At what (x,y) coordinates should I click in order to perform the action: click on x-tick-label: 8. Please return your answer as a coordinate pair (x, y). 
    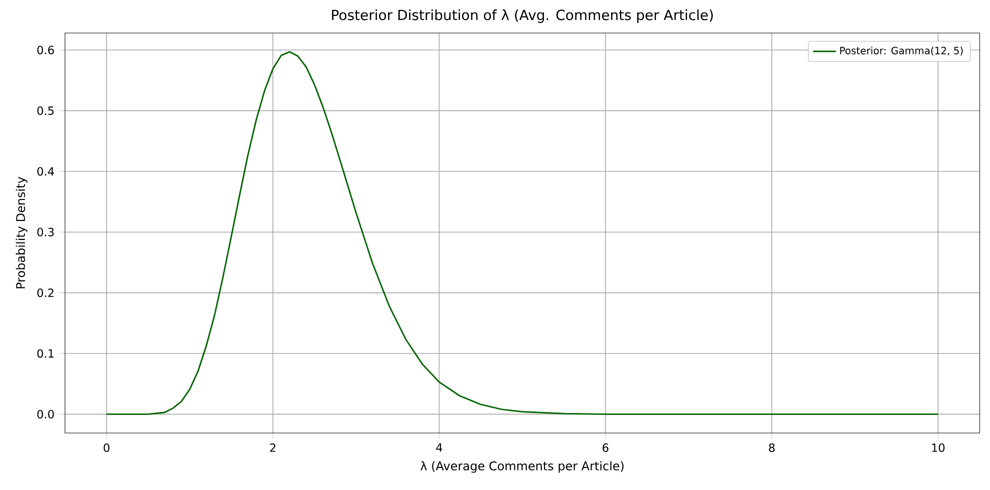
    Looking at the image, I should click on (771, 447).